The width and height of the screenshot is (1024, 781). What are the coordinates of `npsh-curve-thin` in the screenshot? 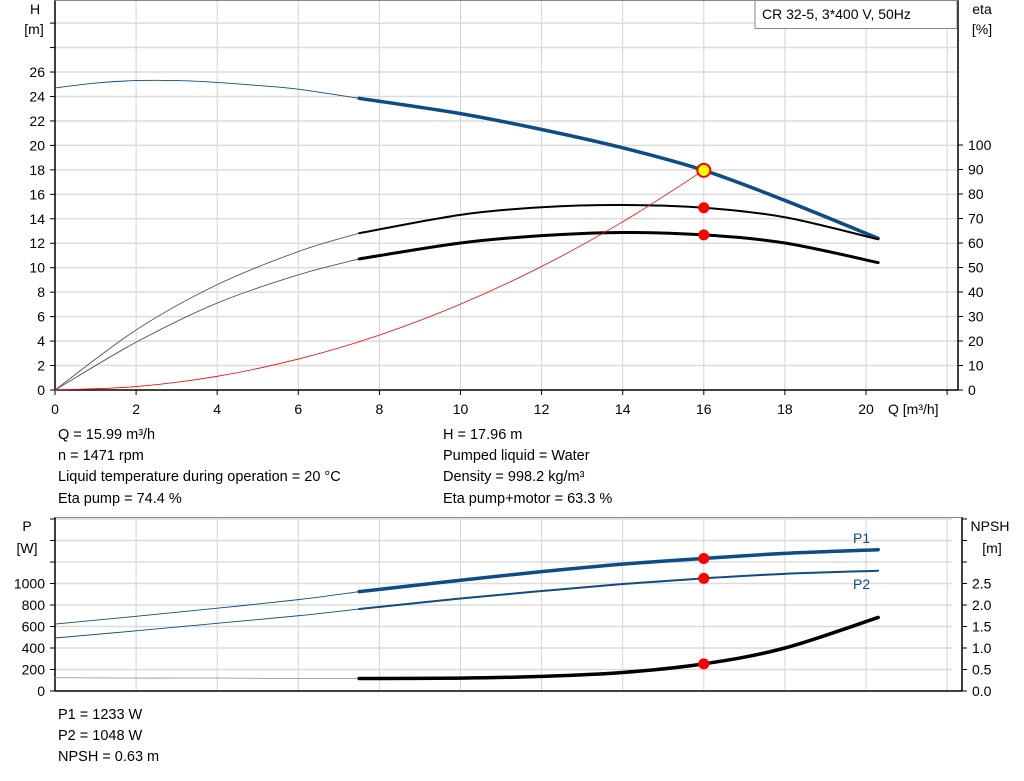 It's located at (207, 678).